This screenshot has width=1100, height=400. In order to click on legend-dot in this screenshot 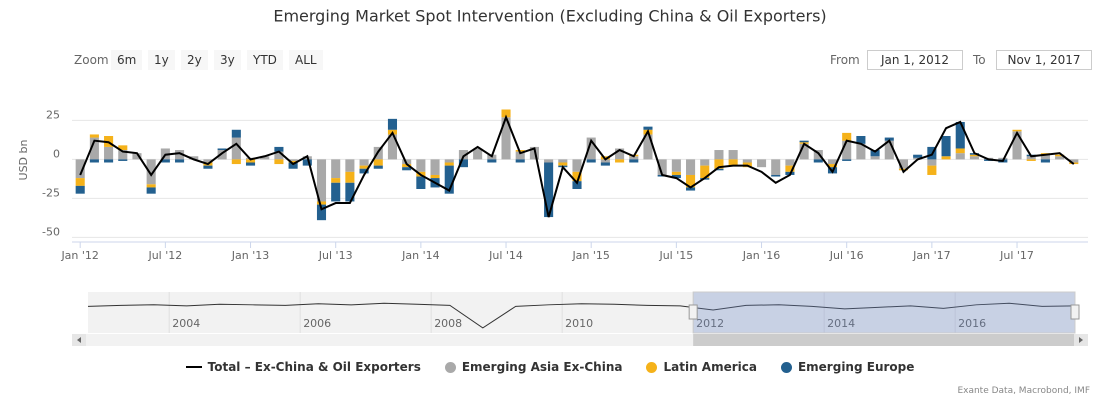, I will do `click(652, 367)`.